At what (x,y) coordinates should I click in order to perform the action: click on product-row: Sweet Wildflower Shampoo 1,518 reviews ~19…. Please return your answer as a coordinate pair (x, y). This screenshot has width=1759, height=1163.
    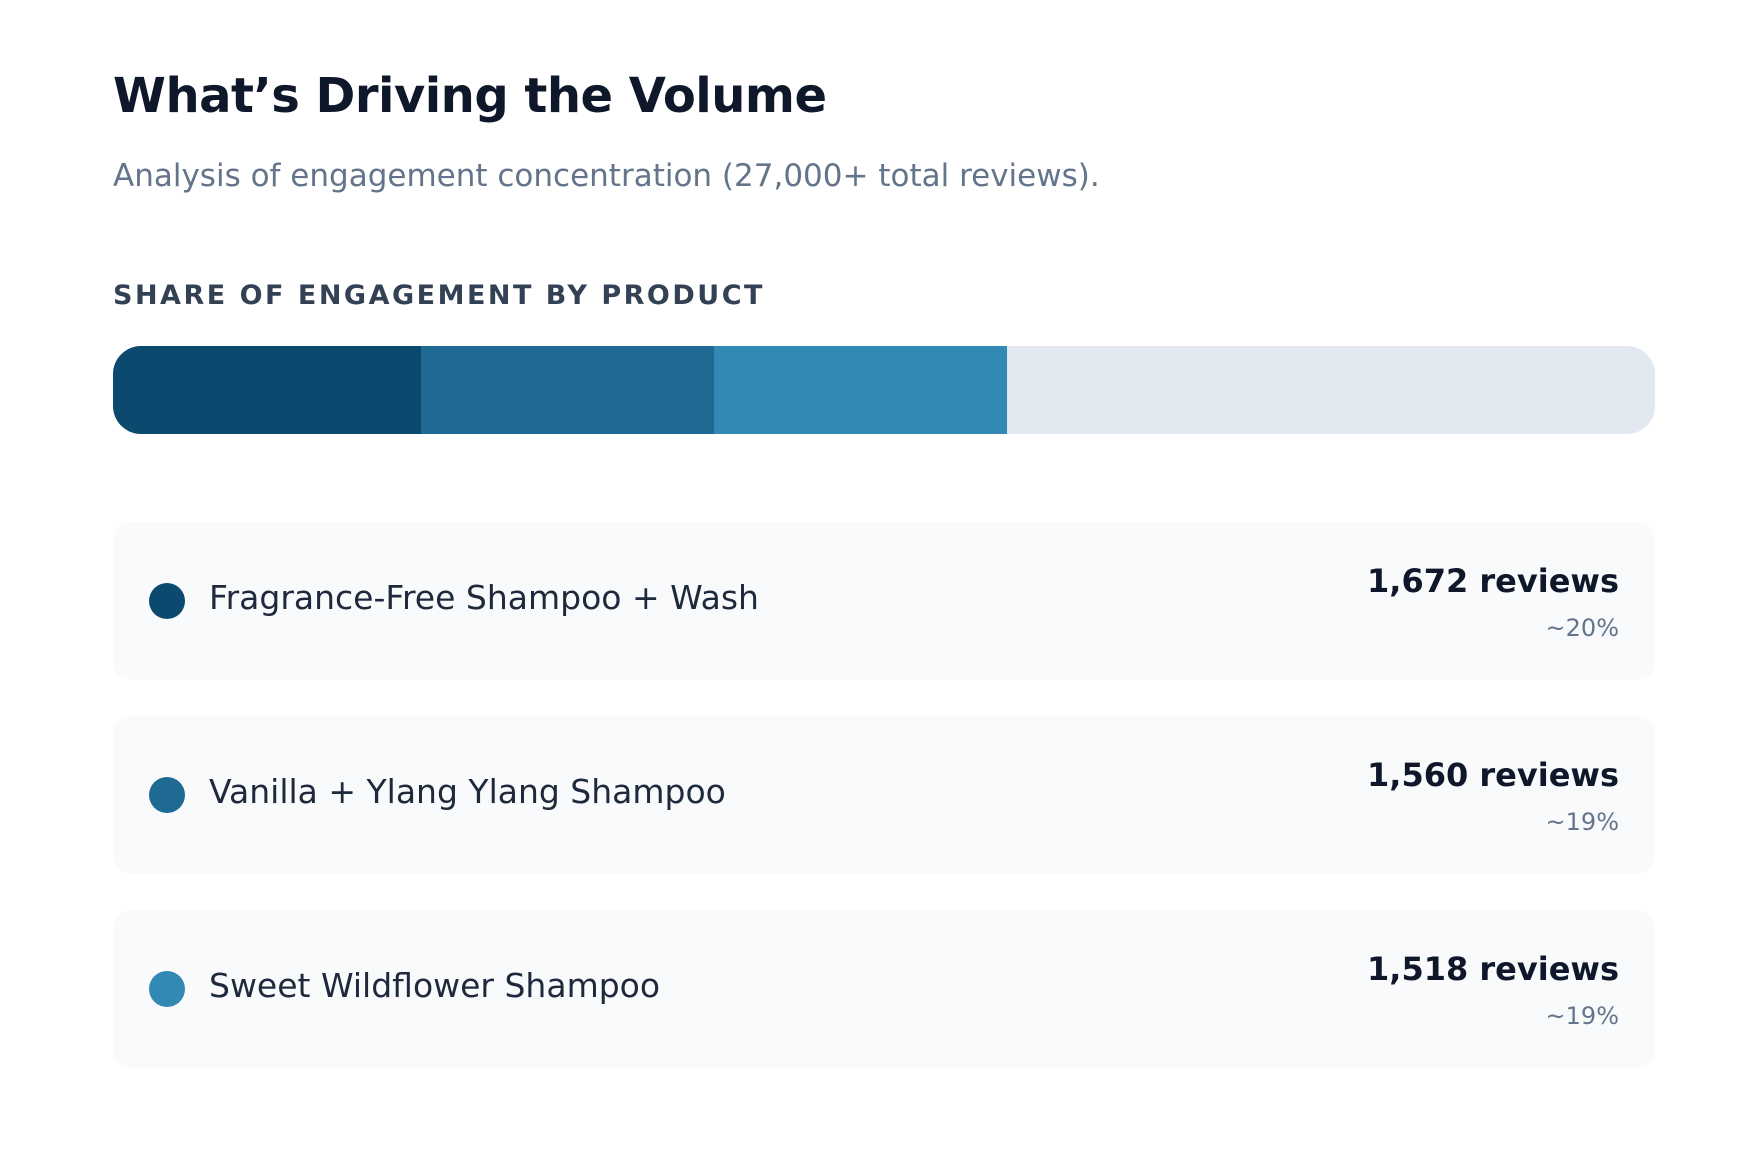
    Looking at the image, I should click on (884, 989).